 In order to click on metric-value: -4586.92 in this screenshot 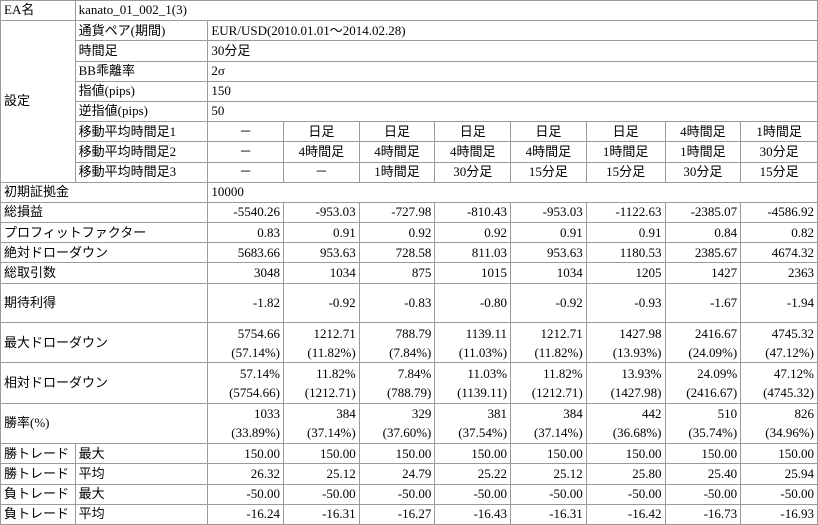, I will do `click(779, 212)`.